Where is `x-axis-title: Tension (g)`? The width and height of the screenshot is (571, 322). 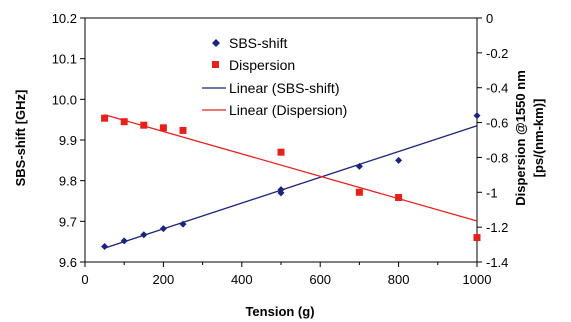 x-axis-title: Tension (g) is located at coordinates (279, 311).